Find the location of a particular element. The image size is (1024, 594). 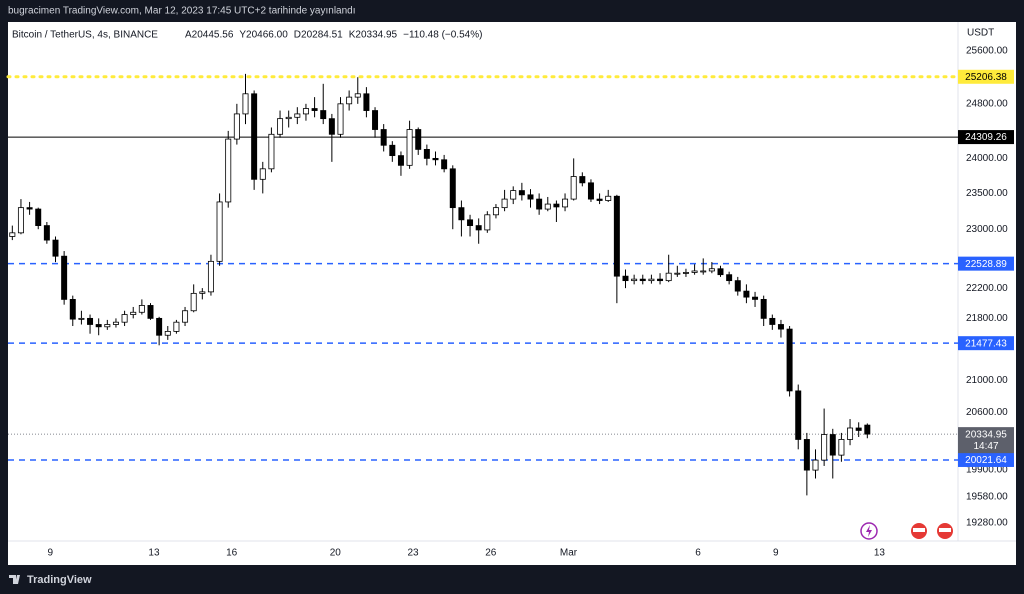

y-tick-label: 23000.00 is located at coordinates (987, 229).